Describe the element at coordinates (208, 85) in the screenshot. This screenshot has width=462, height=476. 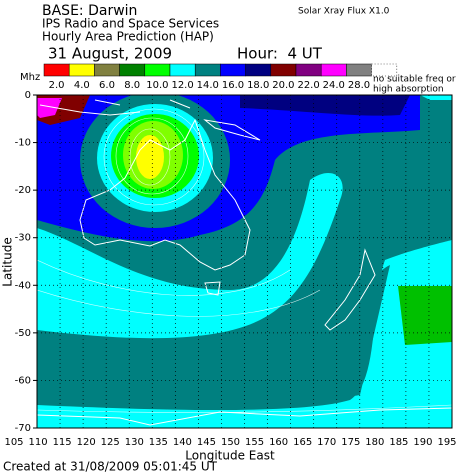
I see `legend-label: 14.0` at that location.